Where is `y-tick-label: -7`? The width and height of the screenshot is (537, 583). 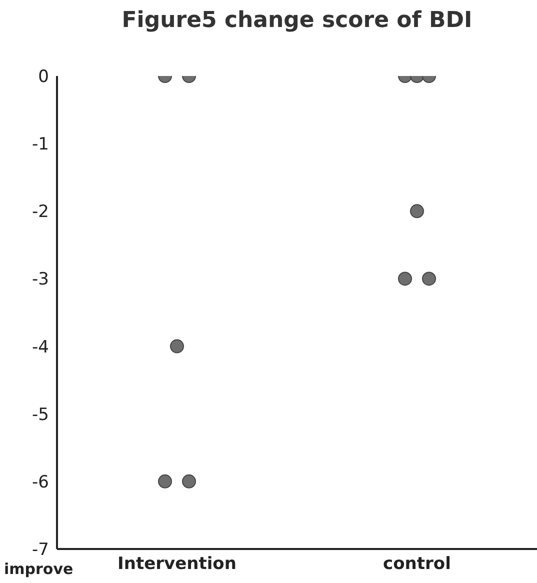 y-tick-label: -7 is located at coordinates (40, 550).